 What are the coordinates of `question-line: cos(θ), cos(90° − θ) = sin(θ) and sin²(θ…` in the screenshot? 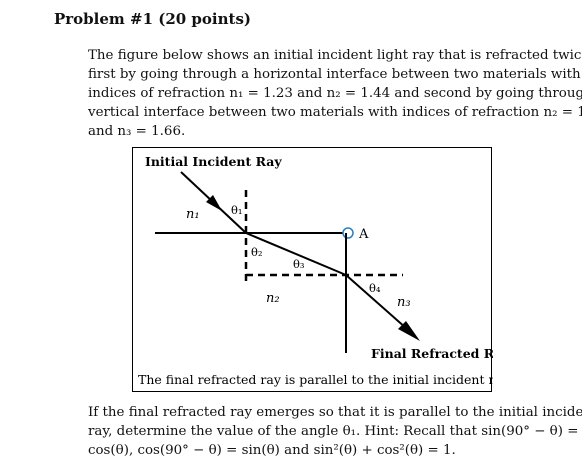 It's located at (272, 450).